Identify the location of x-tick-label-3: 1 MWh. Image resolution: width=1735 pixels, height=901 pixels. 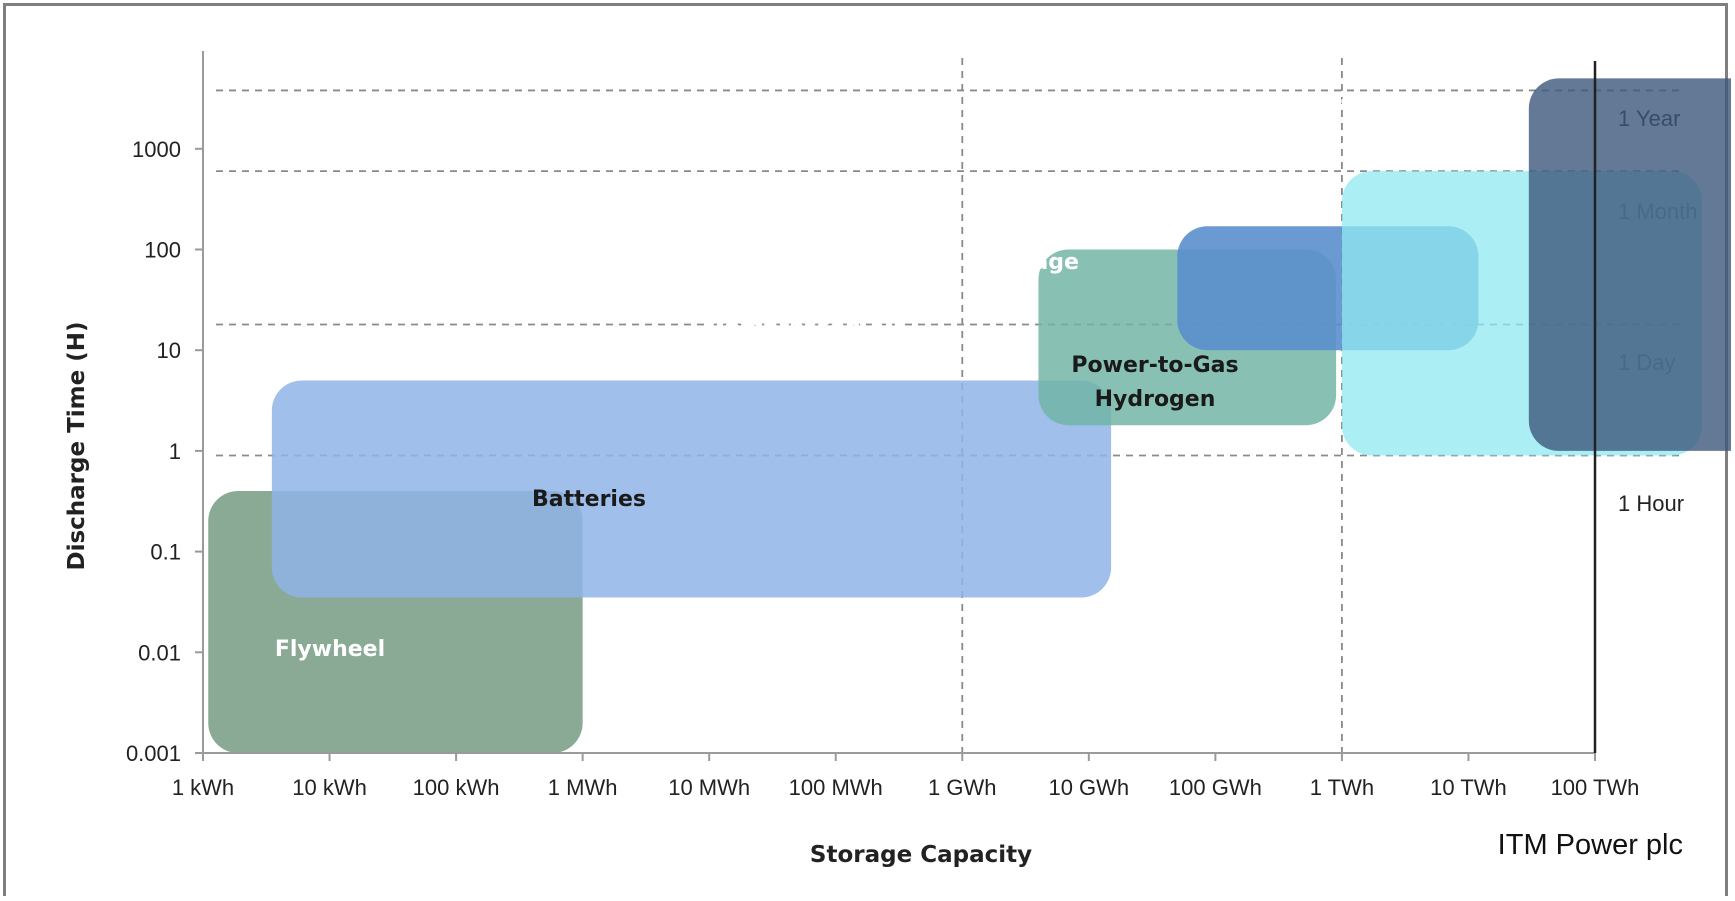
(583, 787).